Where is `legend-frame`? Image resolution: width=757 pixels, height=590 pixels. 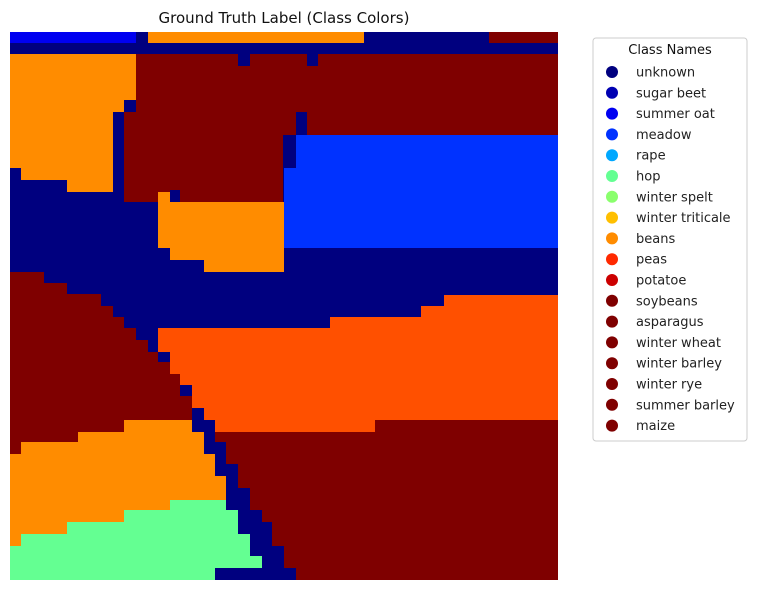 legend-frame is located at coordinates (670, 239).